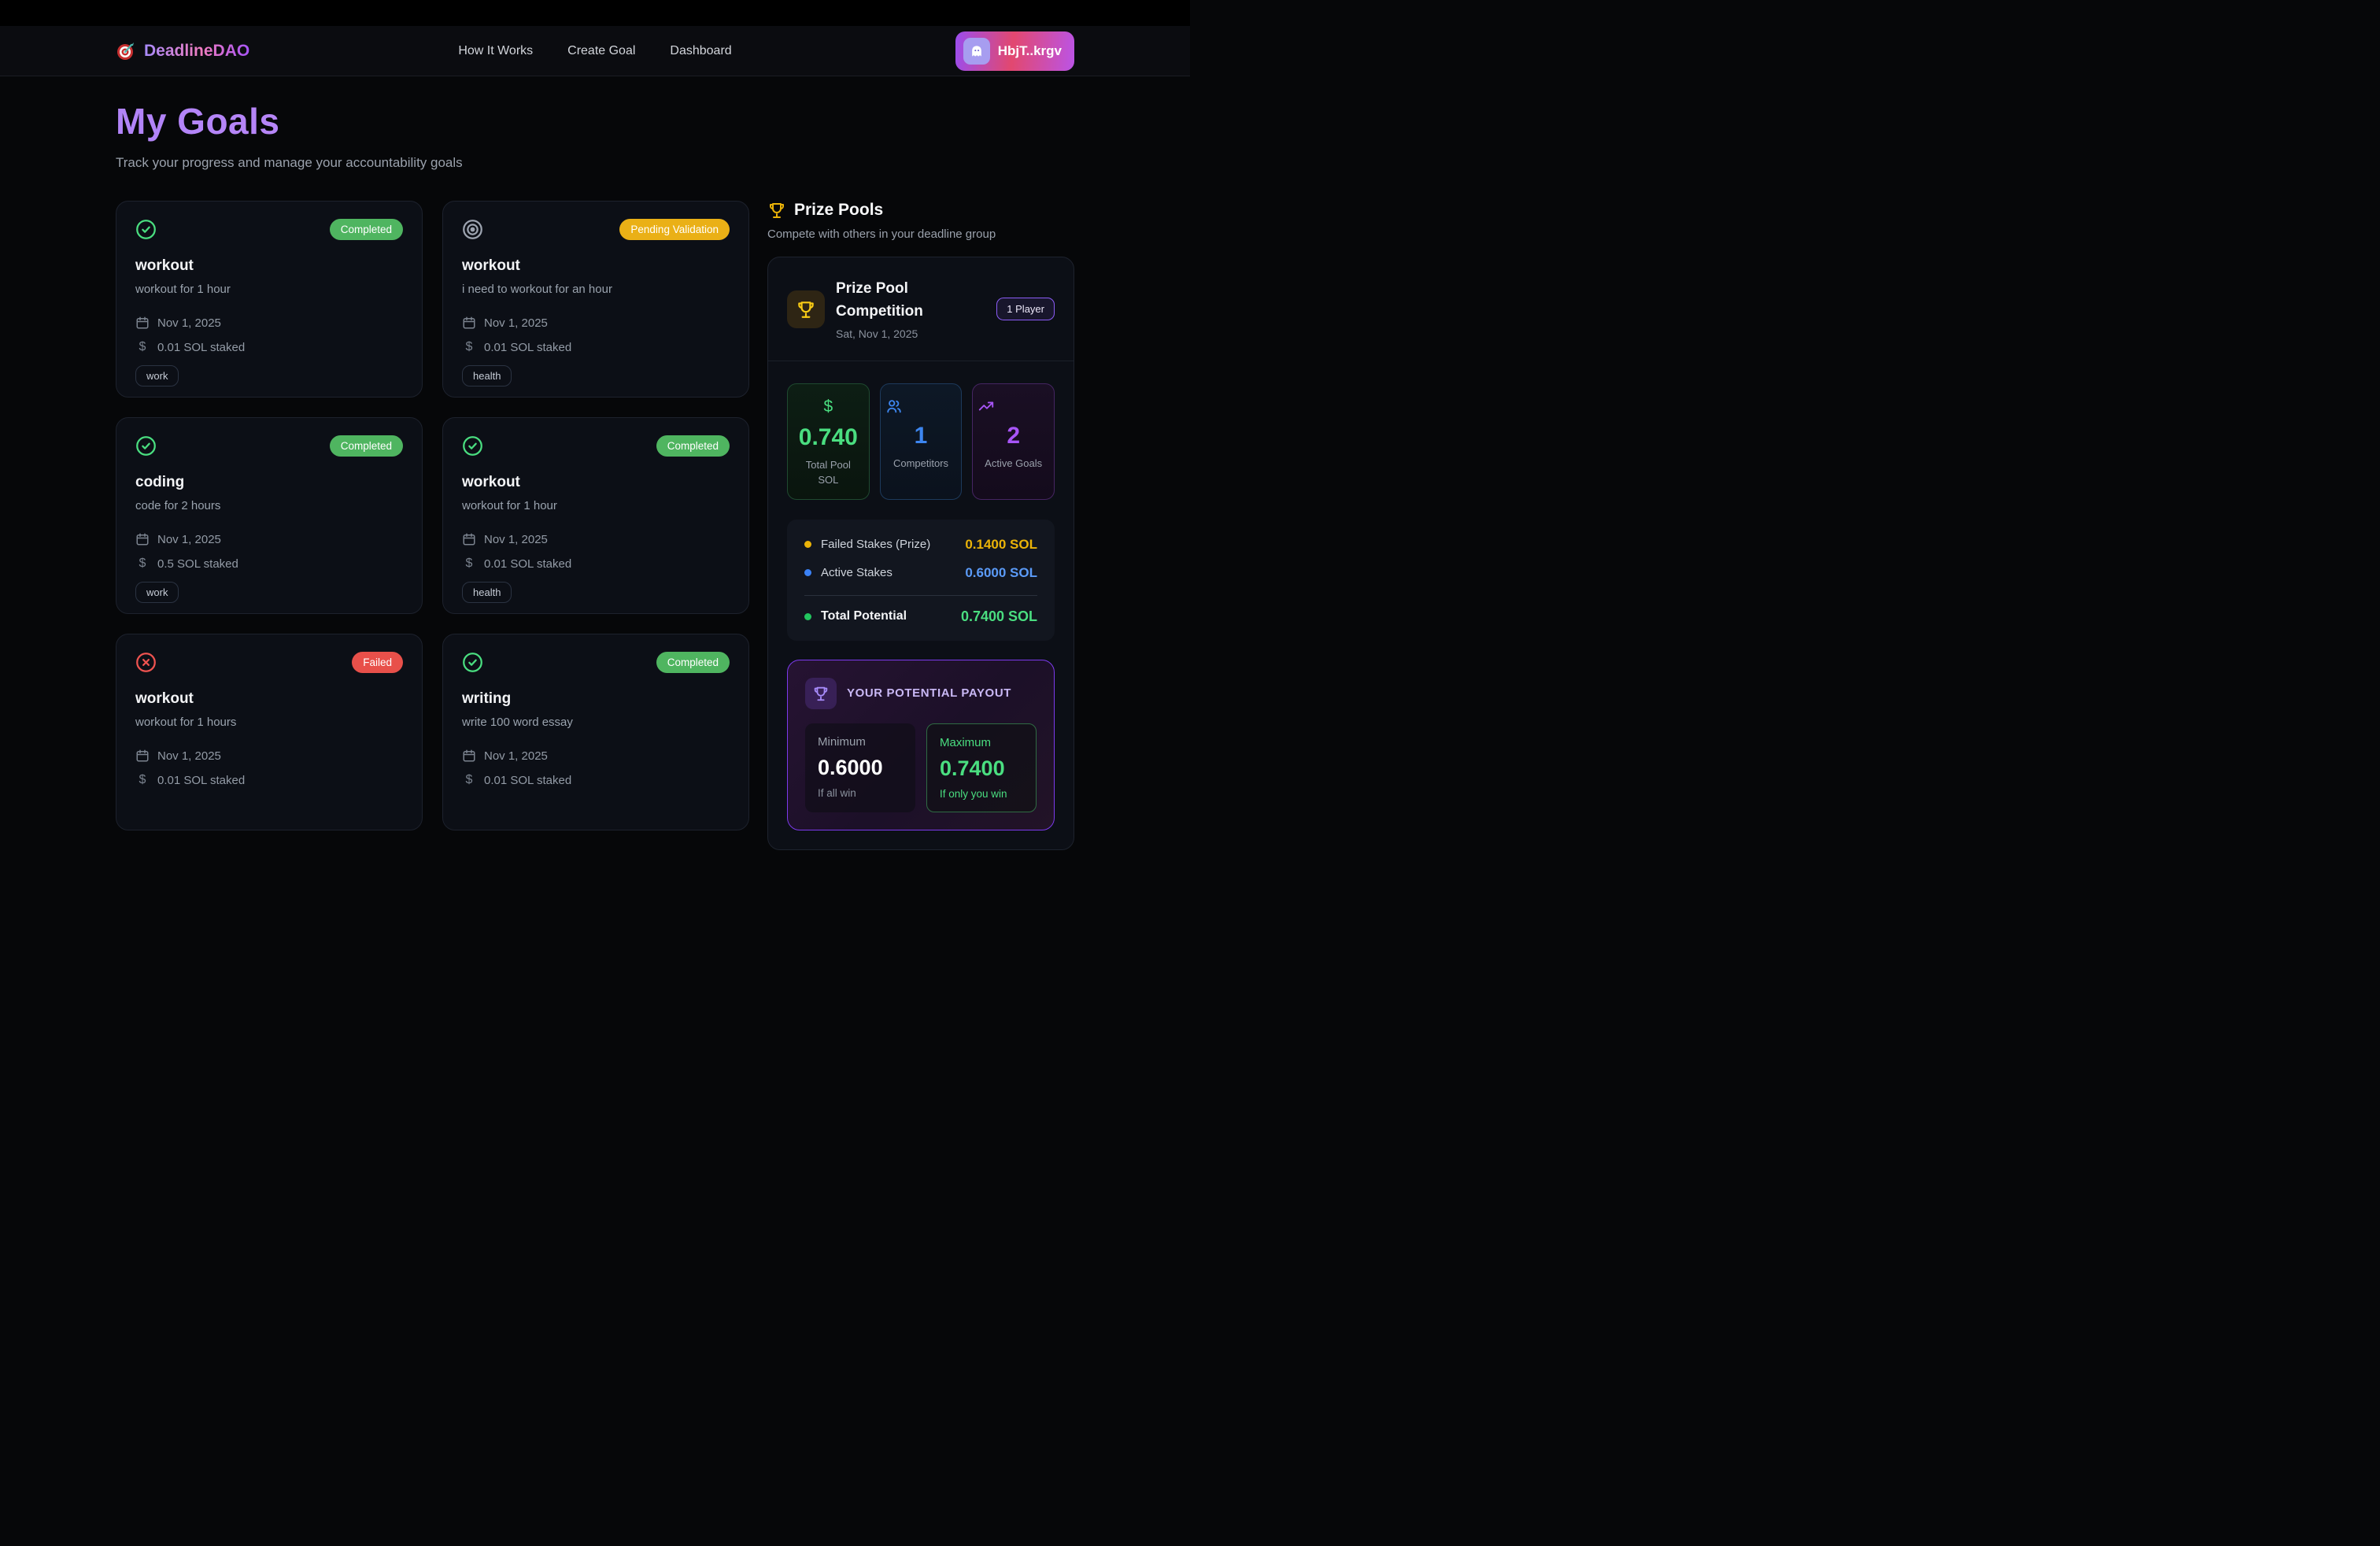 The height and width of the screenshot is (1546, 2380). I want to click on goal-description: i need to workout for an hour, so click(537, 289).